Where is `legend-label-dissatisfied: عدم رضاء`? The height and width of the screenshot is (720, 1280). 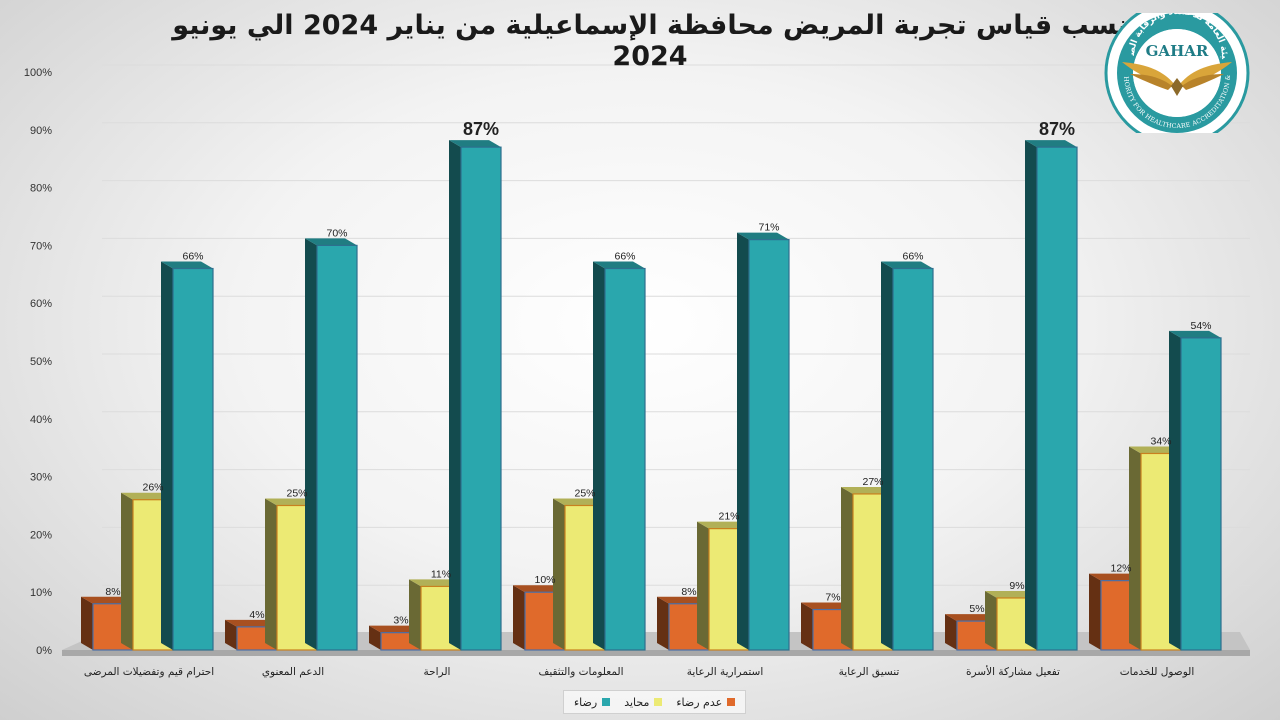
legend-label-dissatisfied: عدم رضاء is located at coordinates (699, 702).